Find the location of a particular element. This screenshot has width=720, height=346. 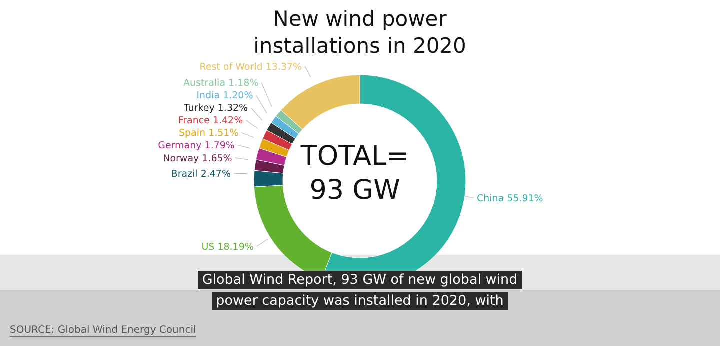

chart-title: New wind power installations in 2020 is located at coordinates (360, 33).